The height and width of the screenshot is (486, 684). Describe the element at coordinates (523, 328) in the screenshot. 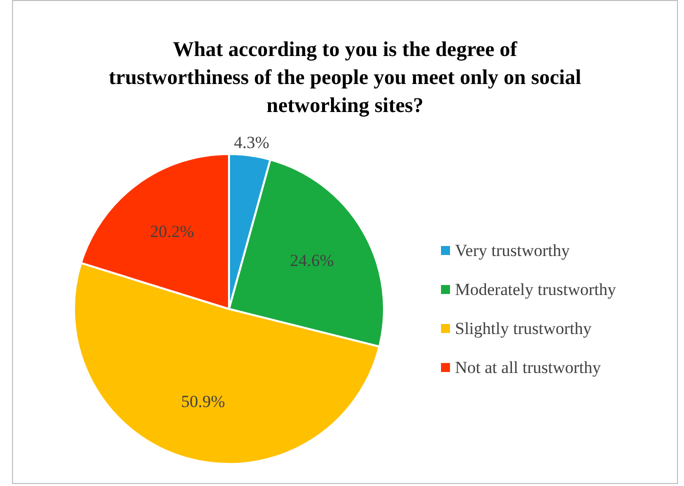

I see `legend-label: Slightly trustworthy` at that location.